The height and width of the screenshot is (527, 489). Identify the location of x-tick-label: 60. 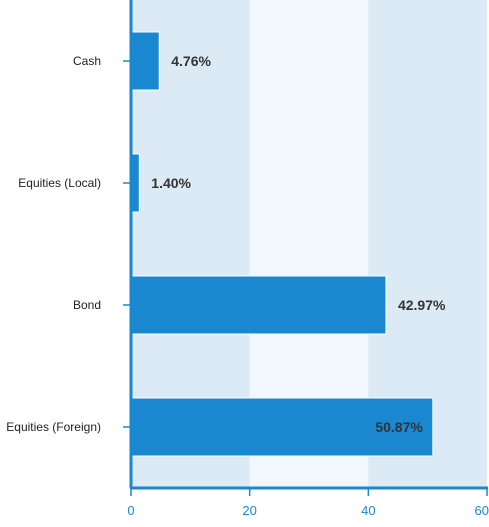
(482, 510).